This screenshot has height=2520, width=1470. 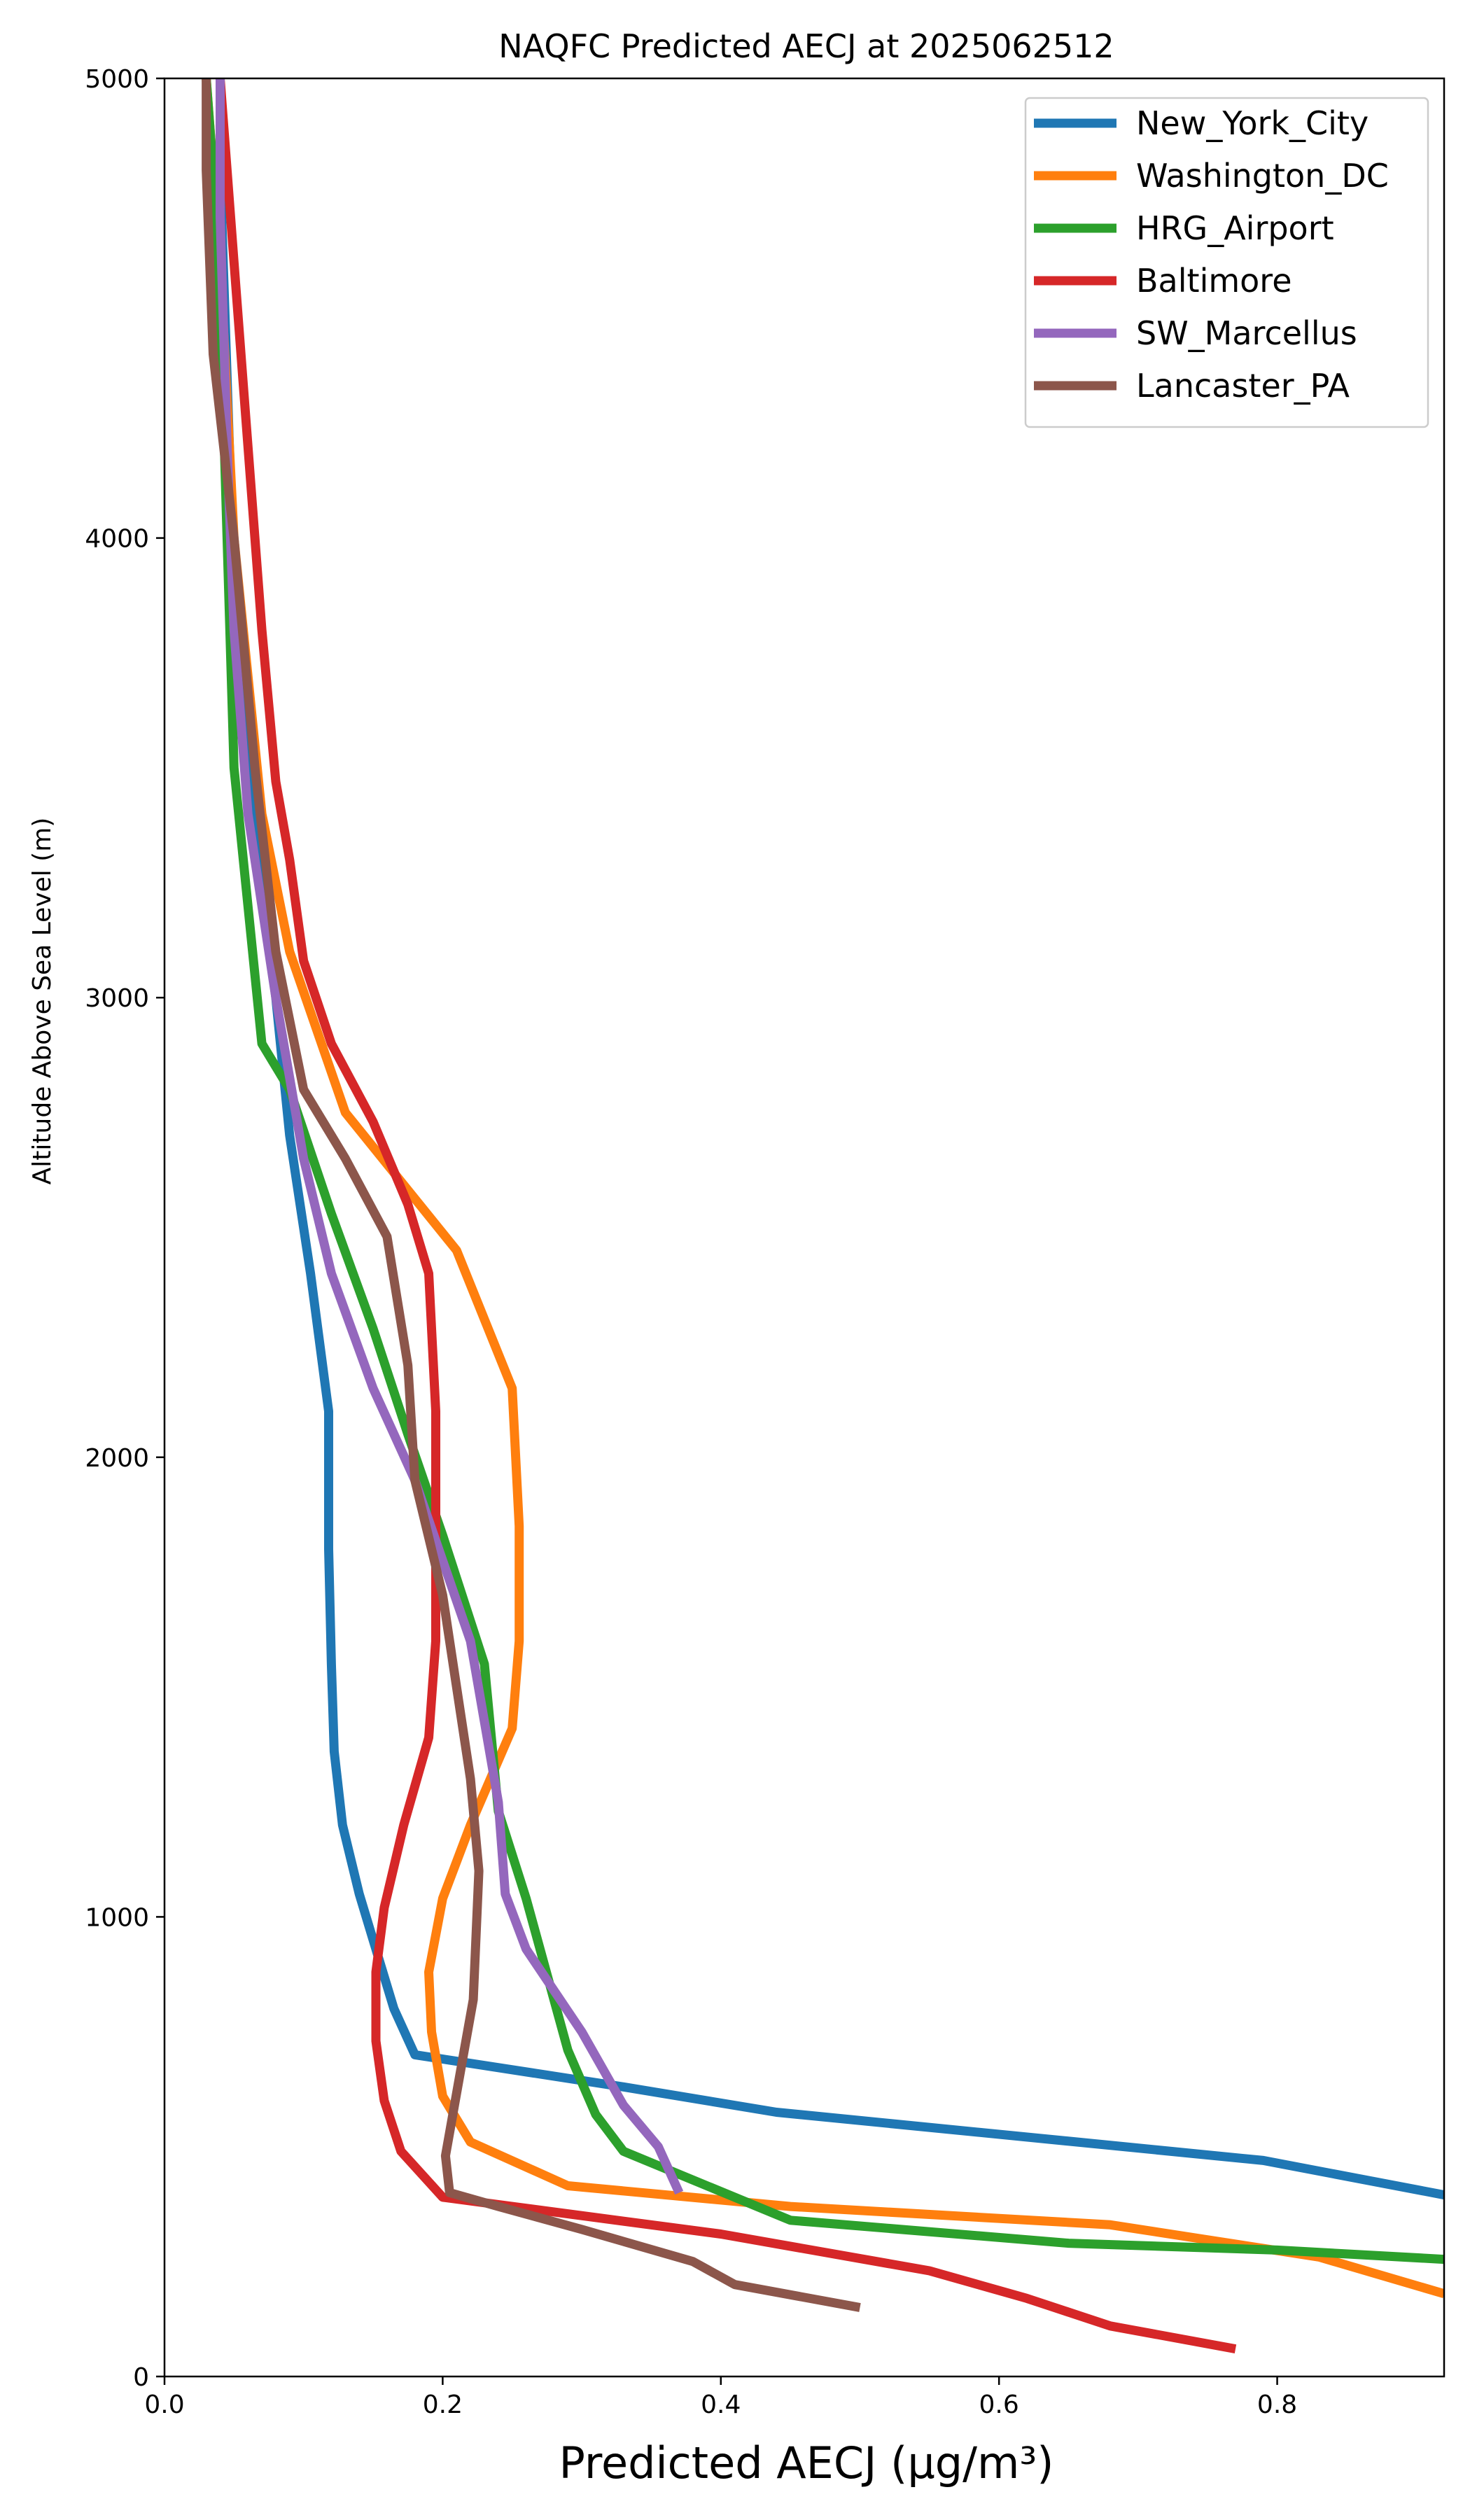 I want to click on y-axis-label: Altitude Above Sea Level (m), so click(x=42, y=1001).